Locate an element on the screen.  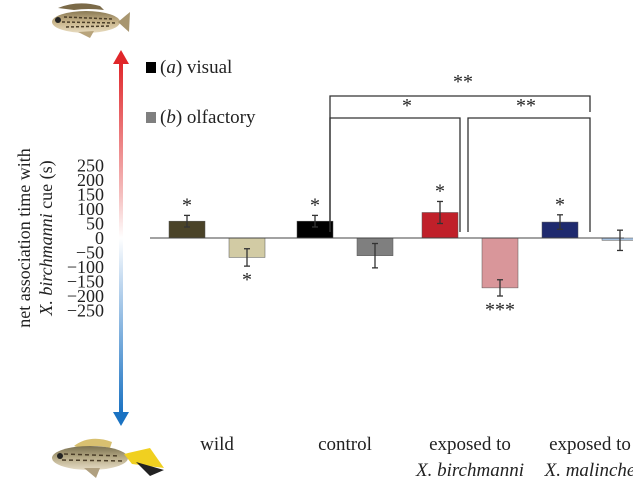
significance-bracket-label-2: ** is located at coordinates (463, 82).